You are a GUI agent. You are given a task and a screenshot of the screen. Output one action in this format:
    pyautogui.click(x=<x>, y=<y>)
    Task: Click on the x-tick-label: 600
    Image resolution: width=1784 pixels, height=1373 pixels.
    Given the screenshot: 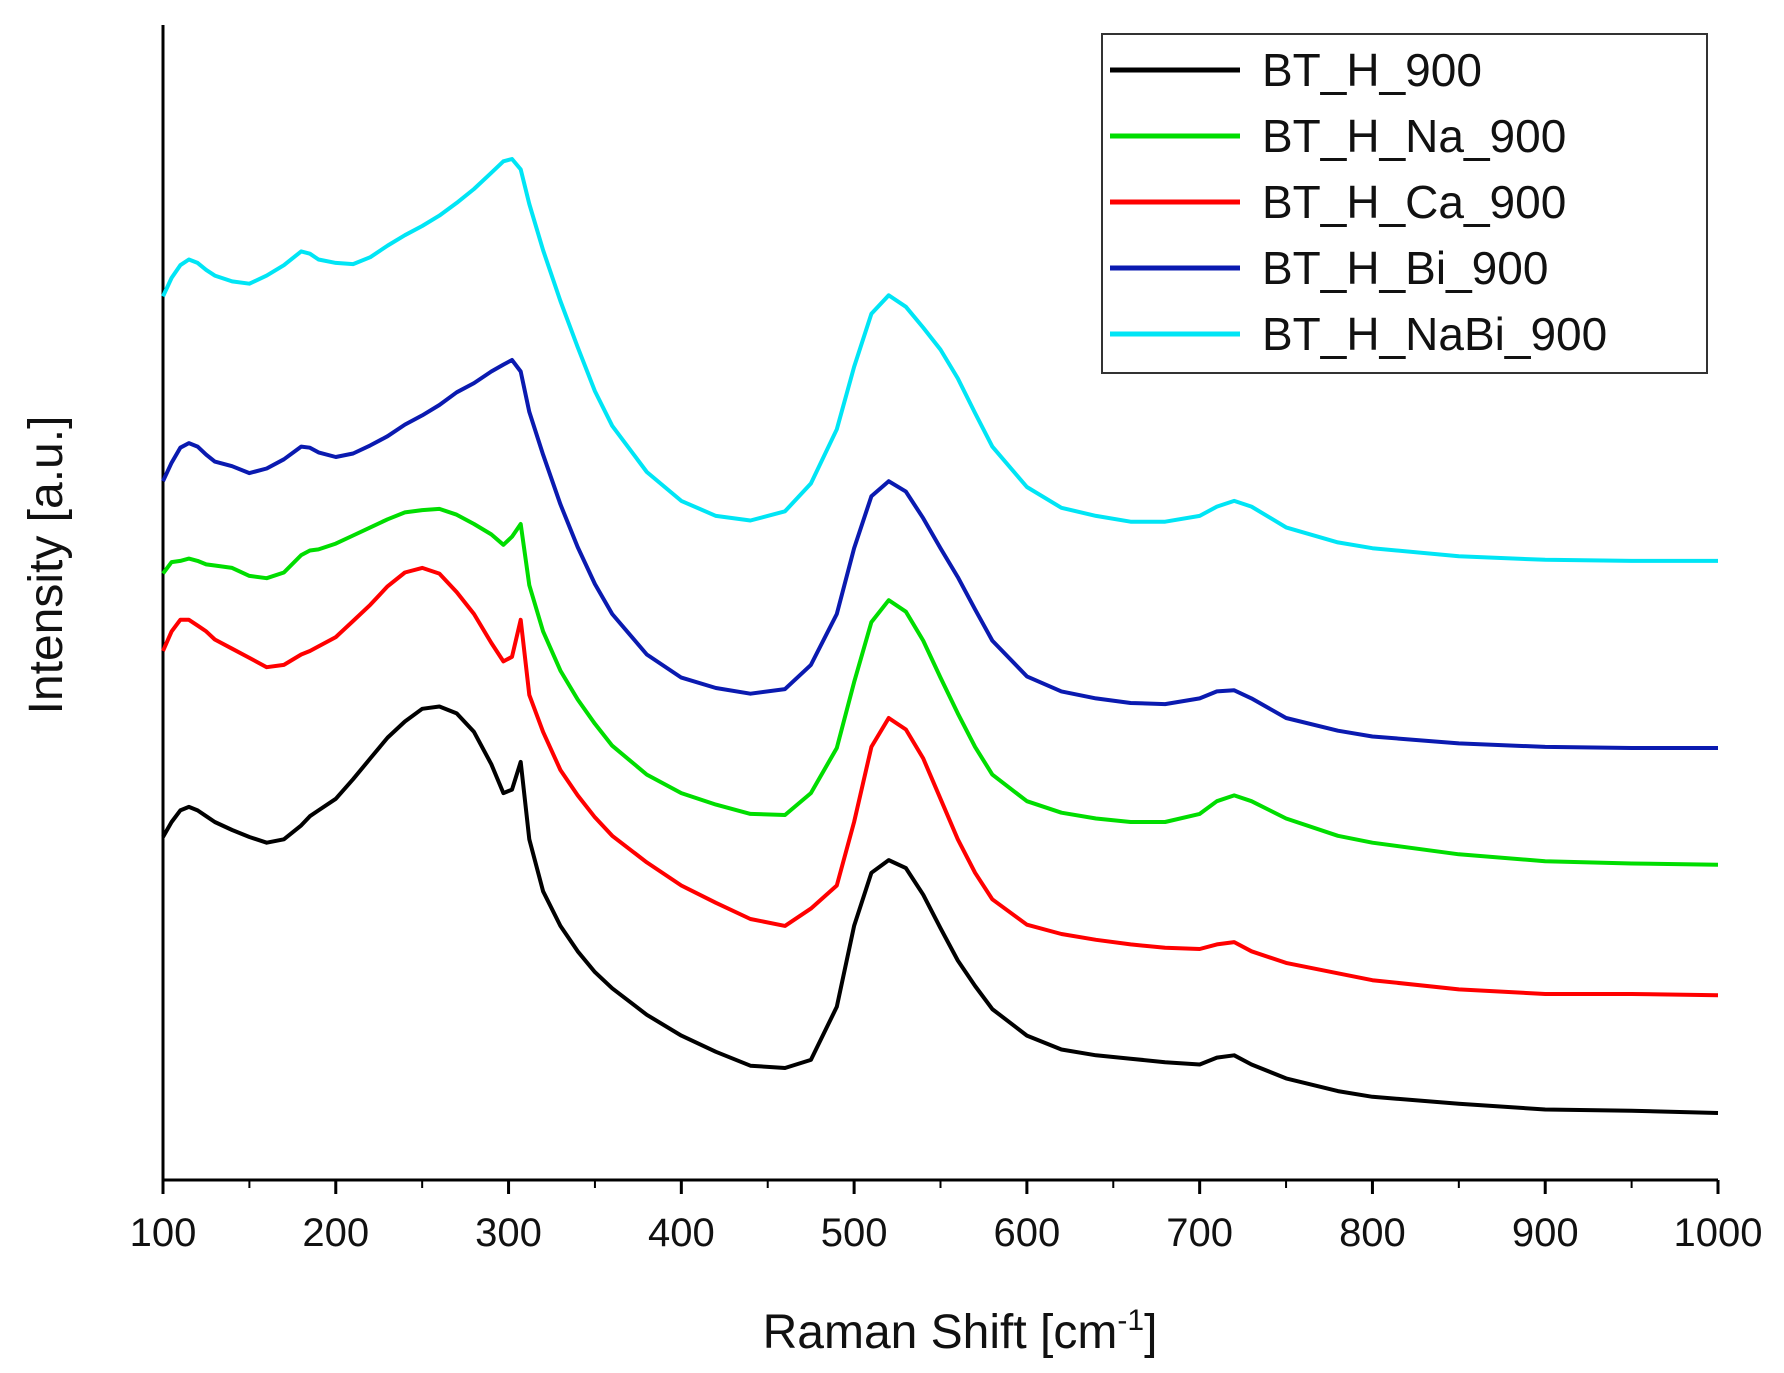 What is the action you would take?
    pyautogui.click(x=1027, y=1233)
    